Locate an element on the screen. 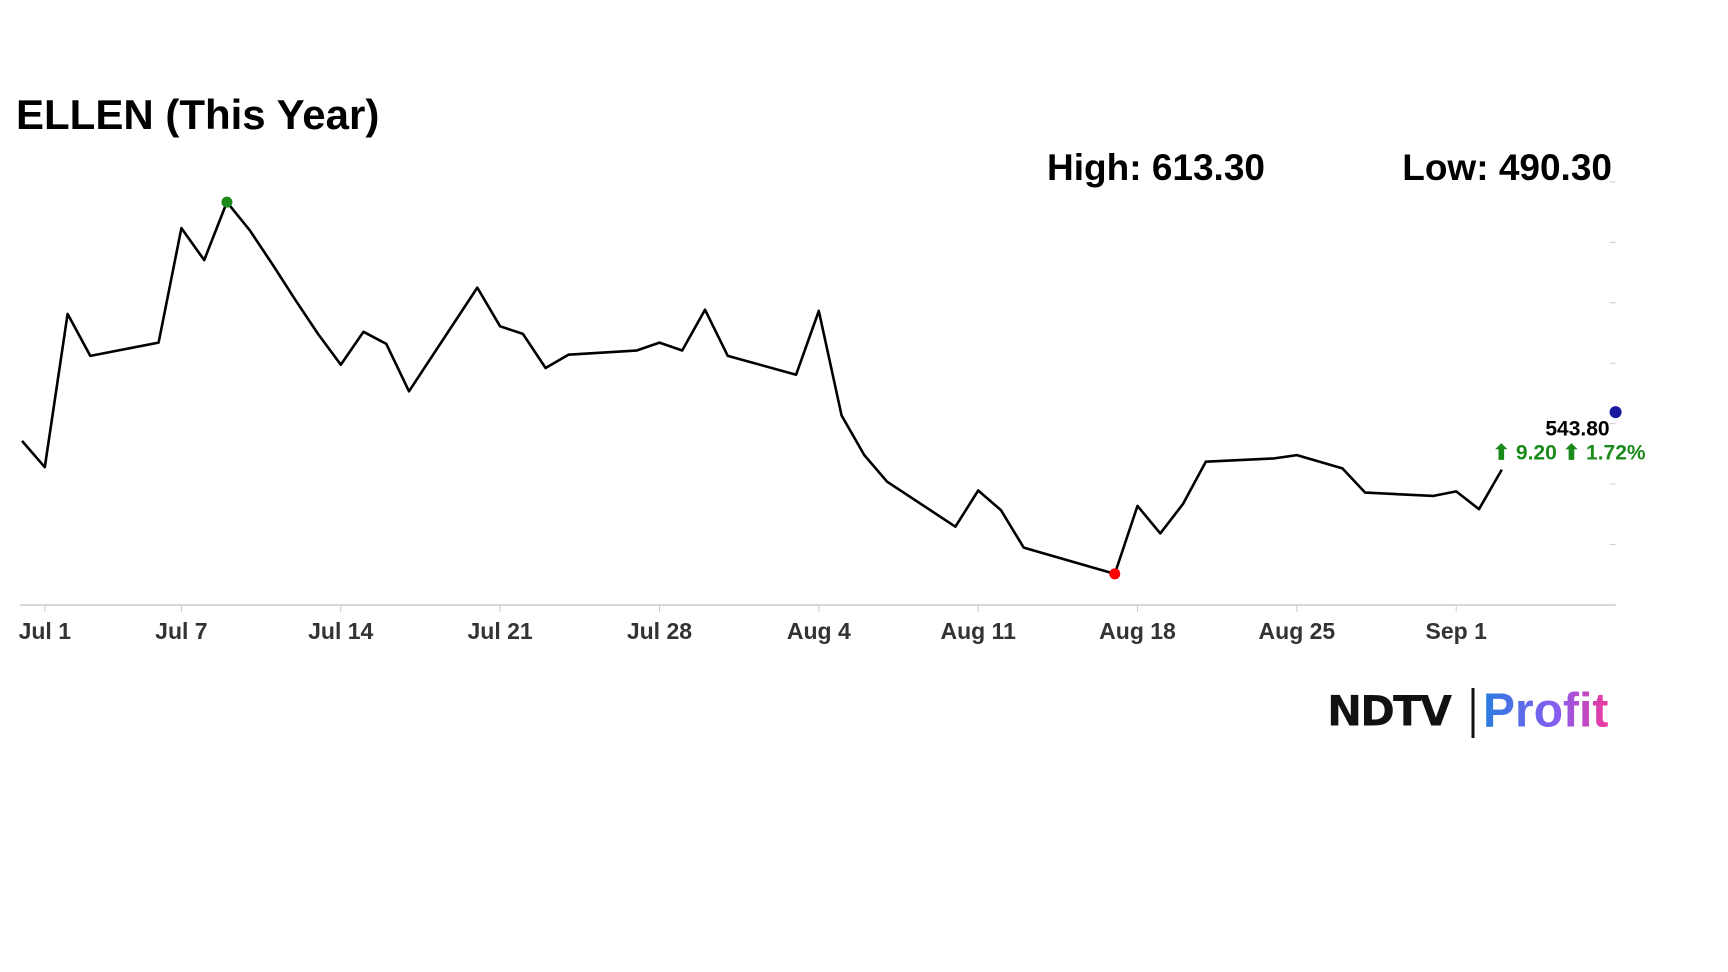 This screenshot has height=972, width=1728. x-tick-label: Aug 18 is located at coordinates (1137, 631).